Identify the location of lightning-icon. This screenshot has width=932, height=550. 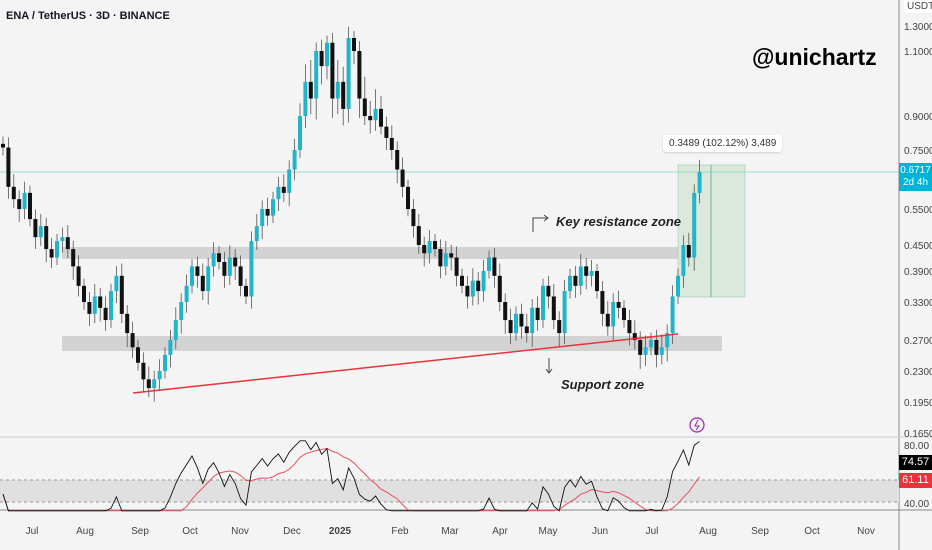
(697, 425).